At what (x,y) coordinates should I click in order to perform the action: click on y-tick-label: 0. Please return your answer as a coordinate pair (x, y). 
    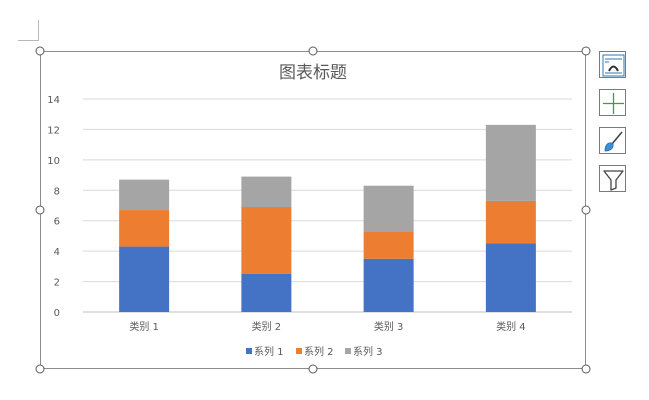
    Looking at the image, I should click on (57, 313).